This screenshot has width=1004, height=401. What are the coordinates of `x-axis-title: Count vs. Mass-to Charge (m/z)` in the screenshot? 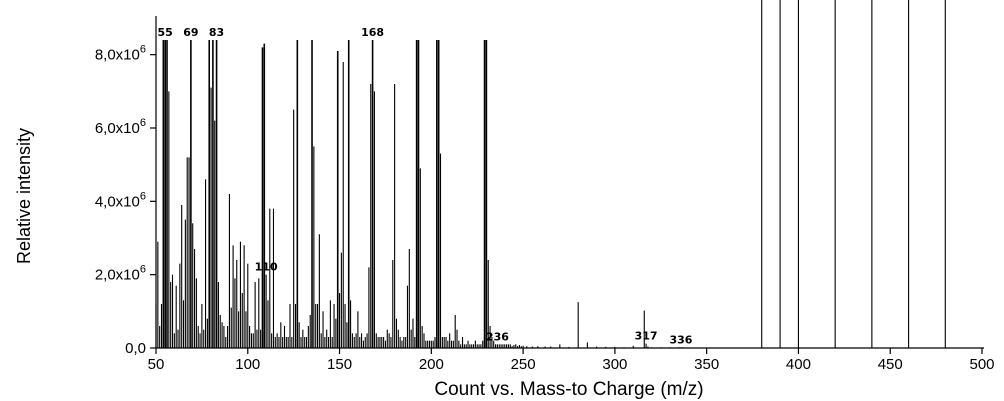 It's located at (568, 389).